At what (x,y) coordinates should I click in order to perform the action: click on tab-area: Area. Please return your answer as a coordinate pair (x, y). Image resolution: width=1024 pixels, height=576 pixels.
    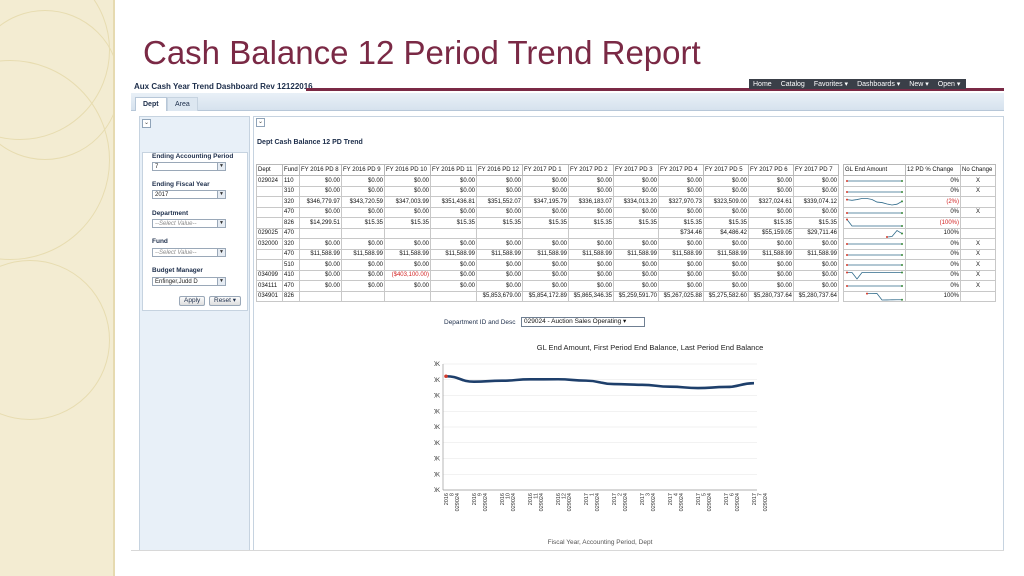
    Looking at the image, I should click on (182, 104).